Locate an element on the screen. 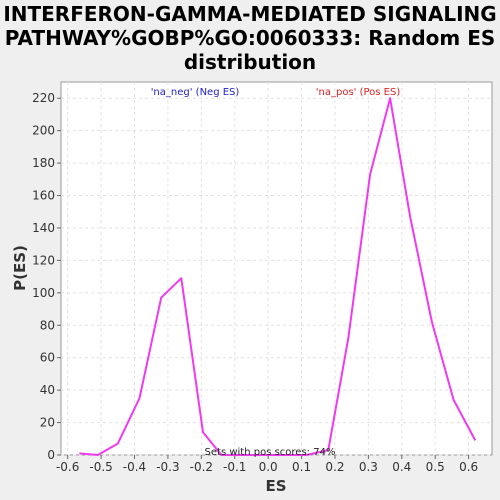  y-tick-label-7: 140 is located at coordinates (43, 228).